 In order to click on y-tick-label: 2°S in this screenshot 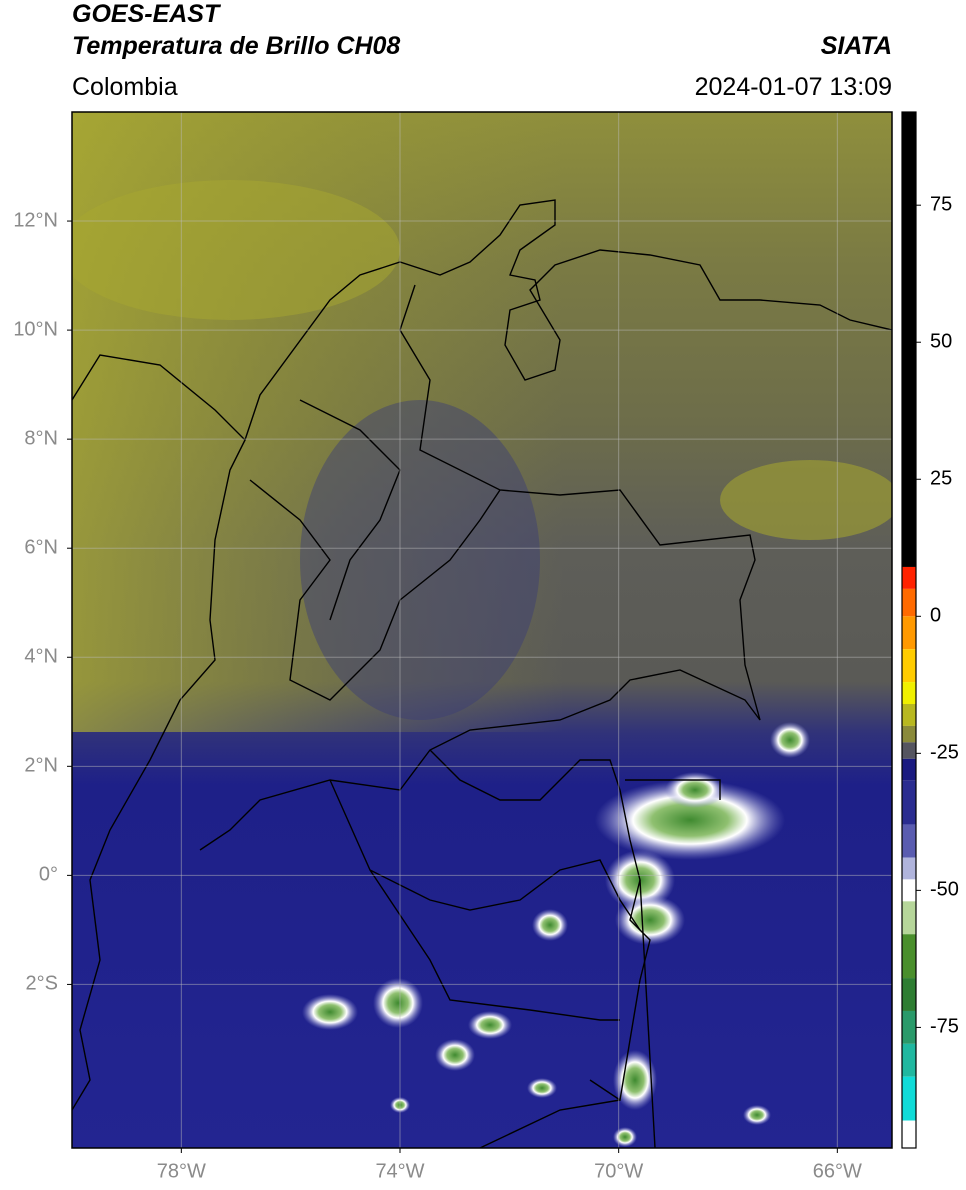, I will do `click(42, 984)`.